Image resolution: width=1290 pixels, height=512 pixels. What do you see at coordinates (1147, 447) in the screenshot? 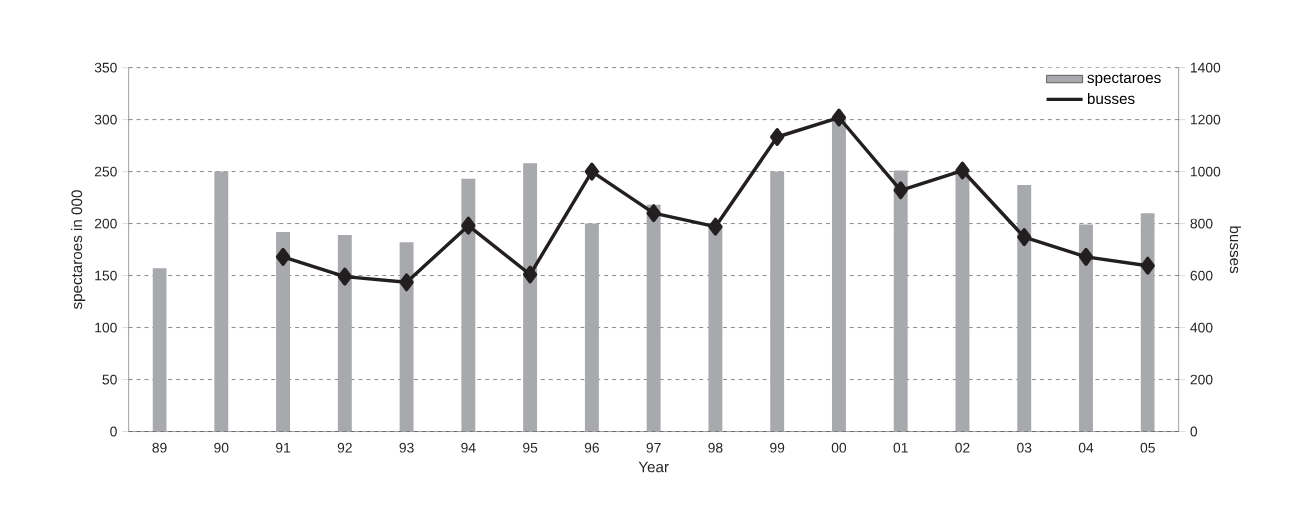
I see `x-tick-label: 05` at bounding box center [1147, 447].